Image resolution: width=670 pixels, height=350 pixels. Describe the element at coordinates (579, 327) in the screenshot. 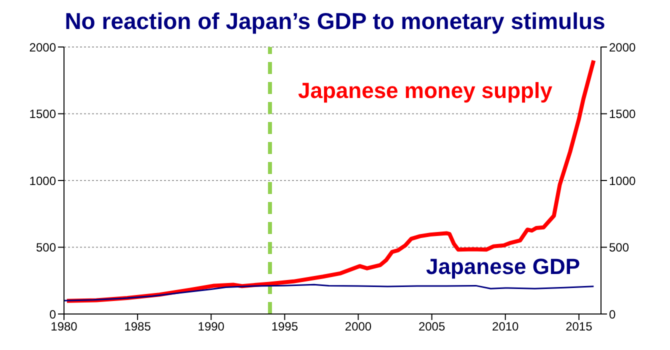

I see `x-tick-label: 2015` at that location.